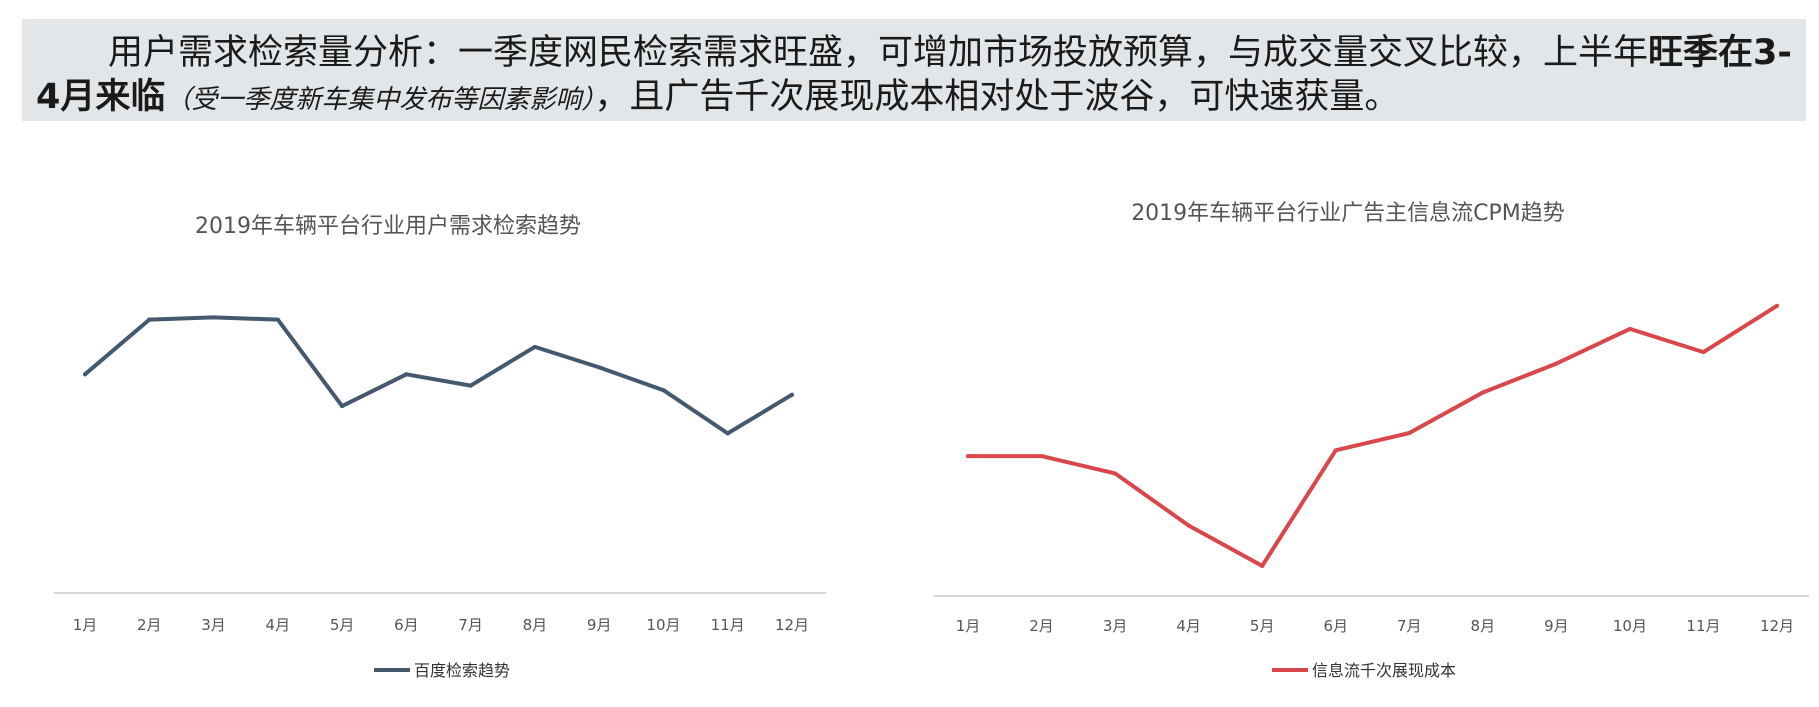 The width and height of the screenshot is (1819, 707). I want to click on cpm-chart-x-tick: 6月, so click(1335, 626).